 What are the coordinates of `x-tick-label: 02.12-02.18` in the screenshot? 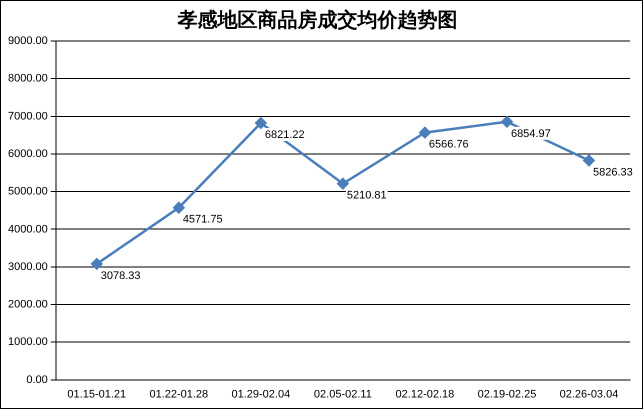 It's located at (425, 394).